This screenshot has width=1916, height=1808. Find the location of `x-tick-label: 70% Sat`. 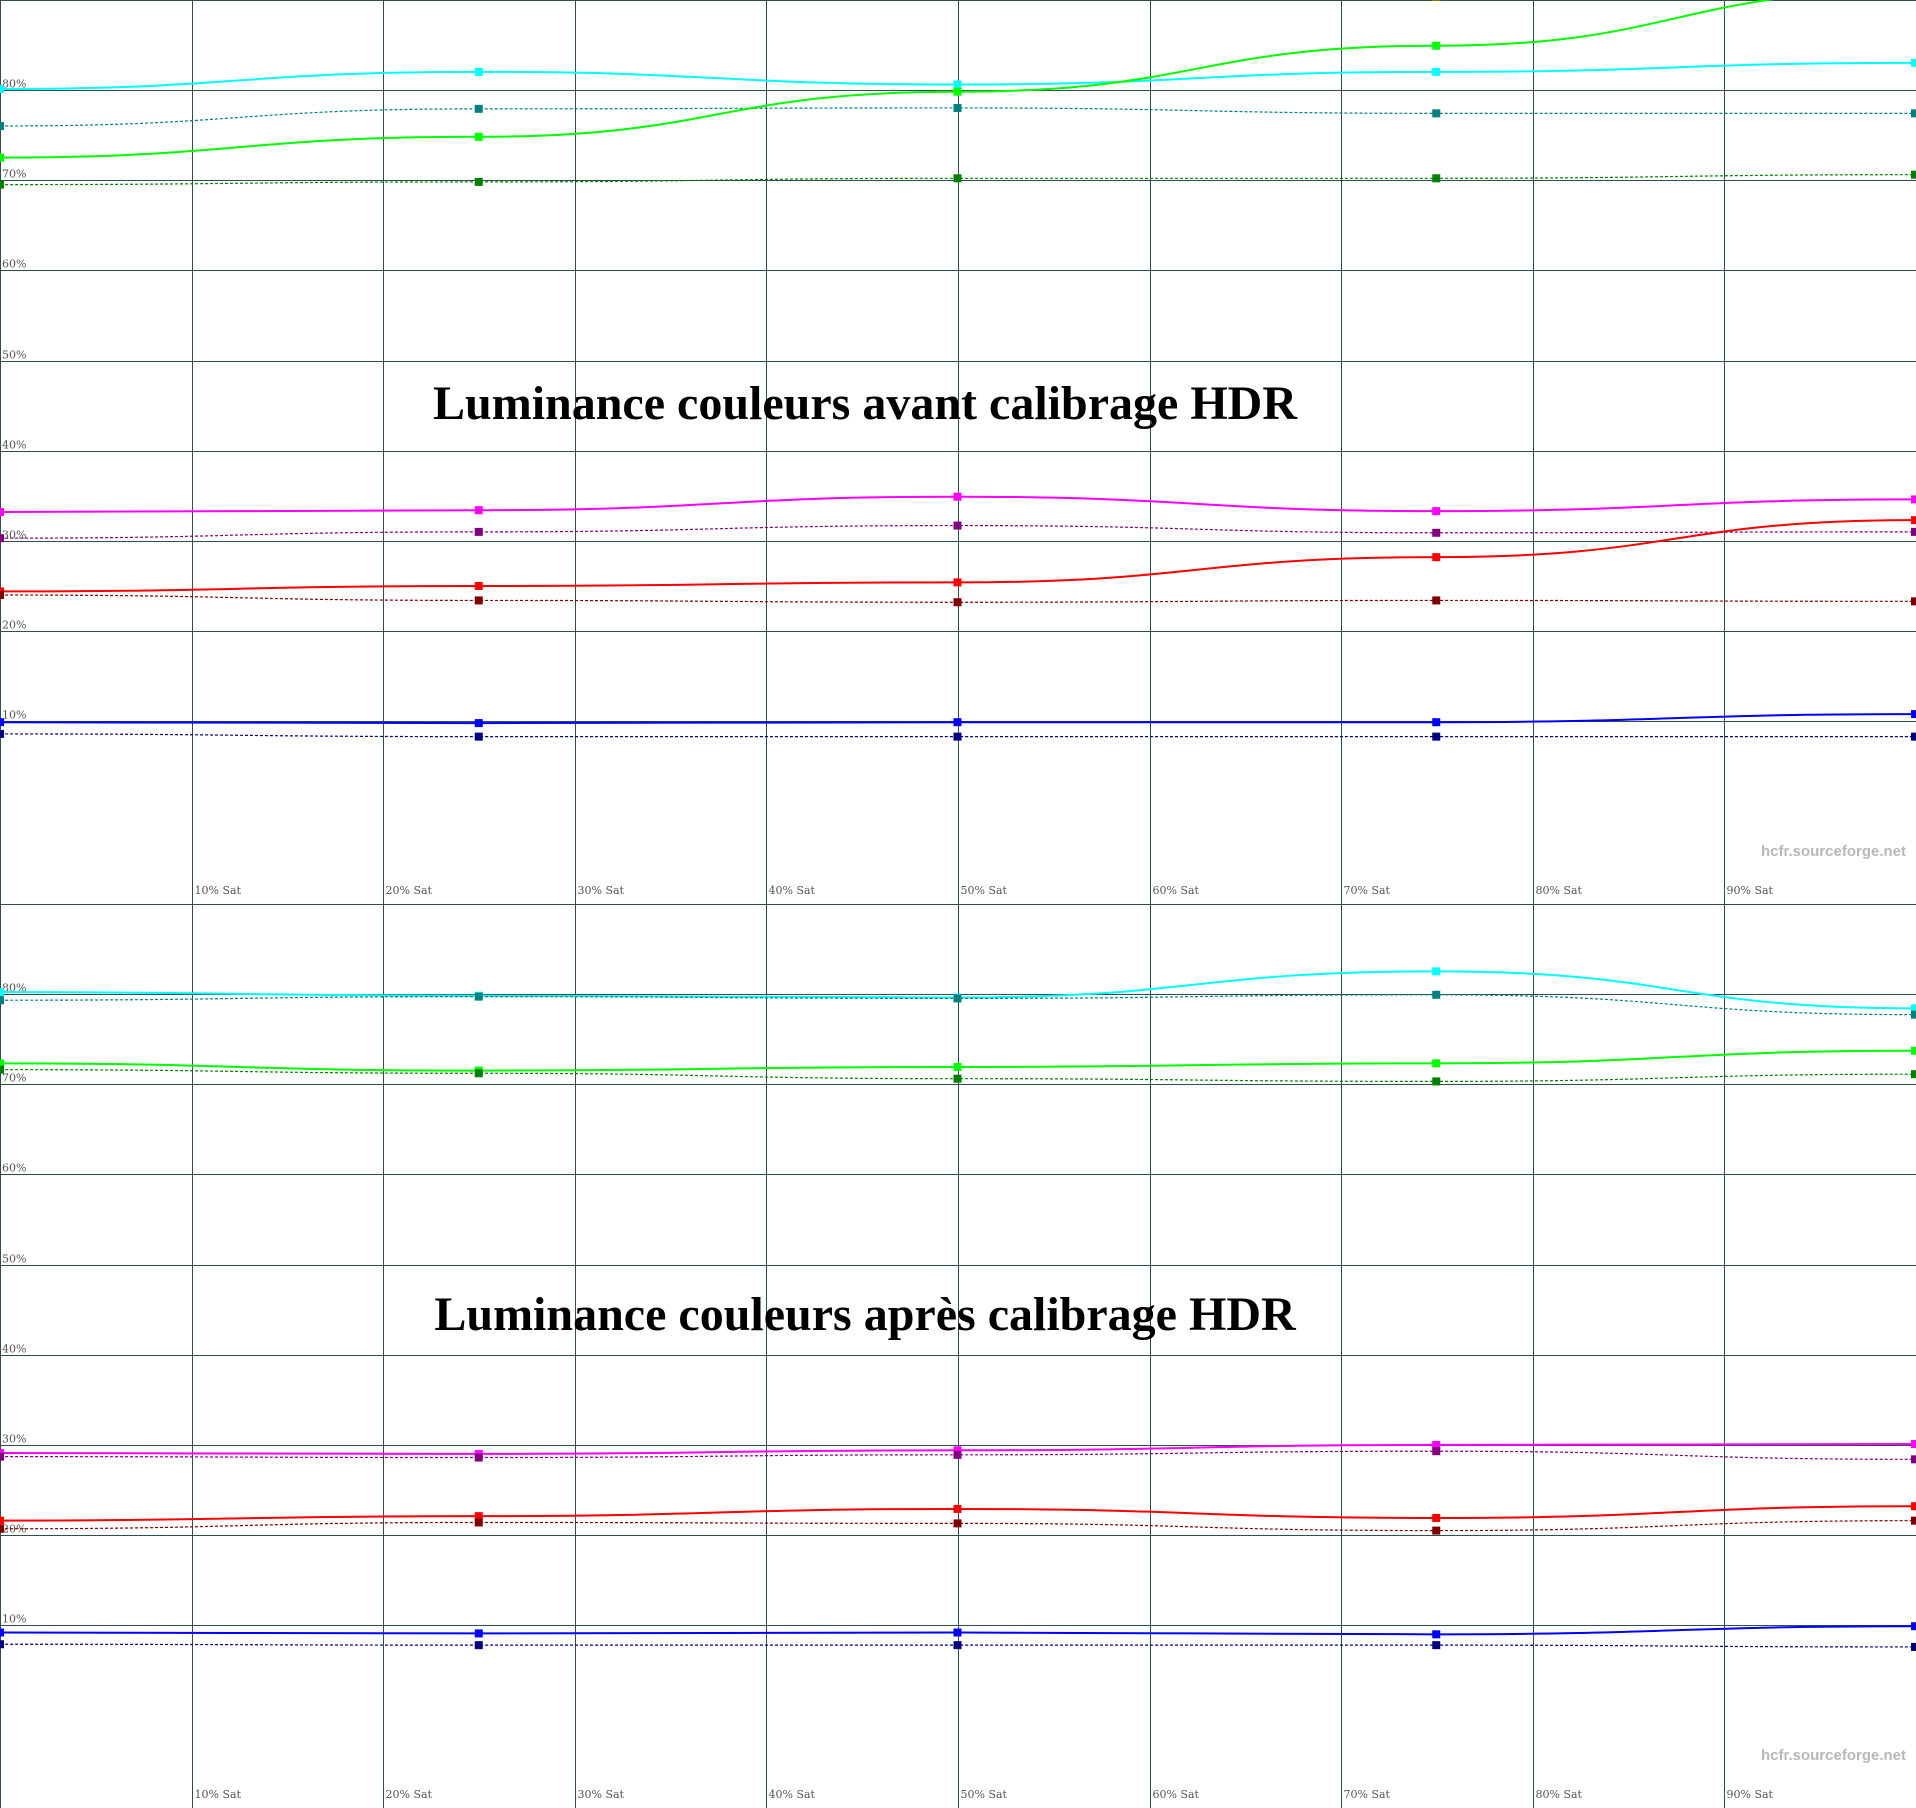

x-tick-label: 70% Sat is located at coordinates (1367, 890).